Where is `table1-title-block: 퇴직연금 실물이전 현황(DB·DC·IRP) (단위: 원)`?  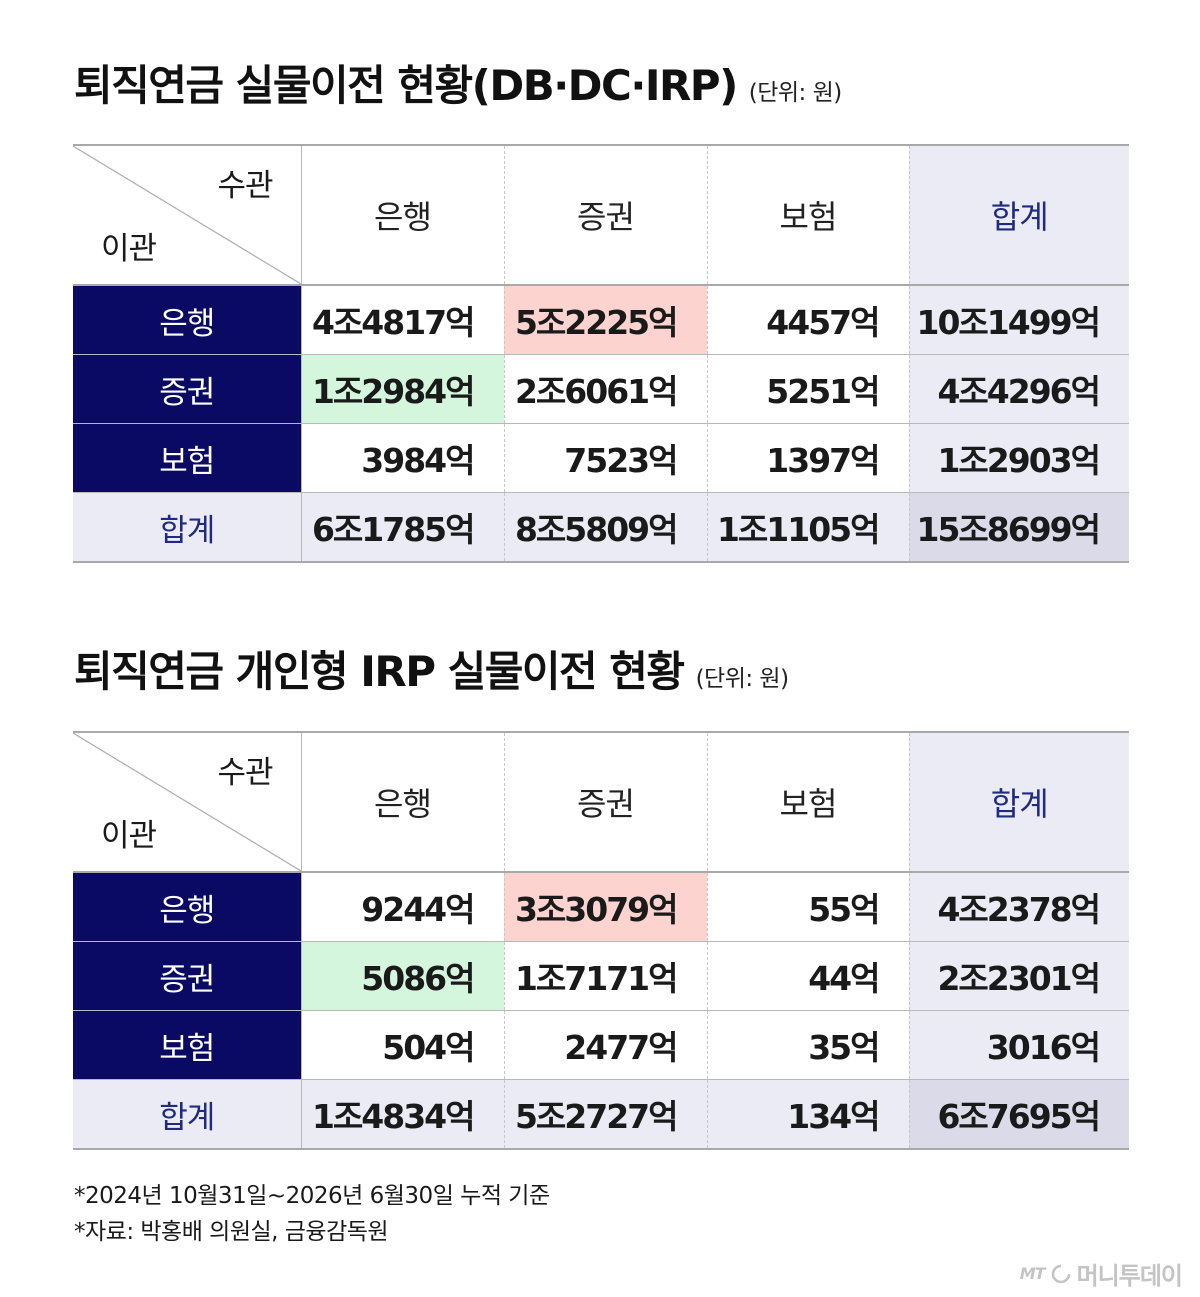 table1-title-block: 퇴직연금 실물이전 현황(DB·DC·IRP) (단위: 원) is located at coordinates (458, 82).